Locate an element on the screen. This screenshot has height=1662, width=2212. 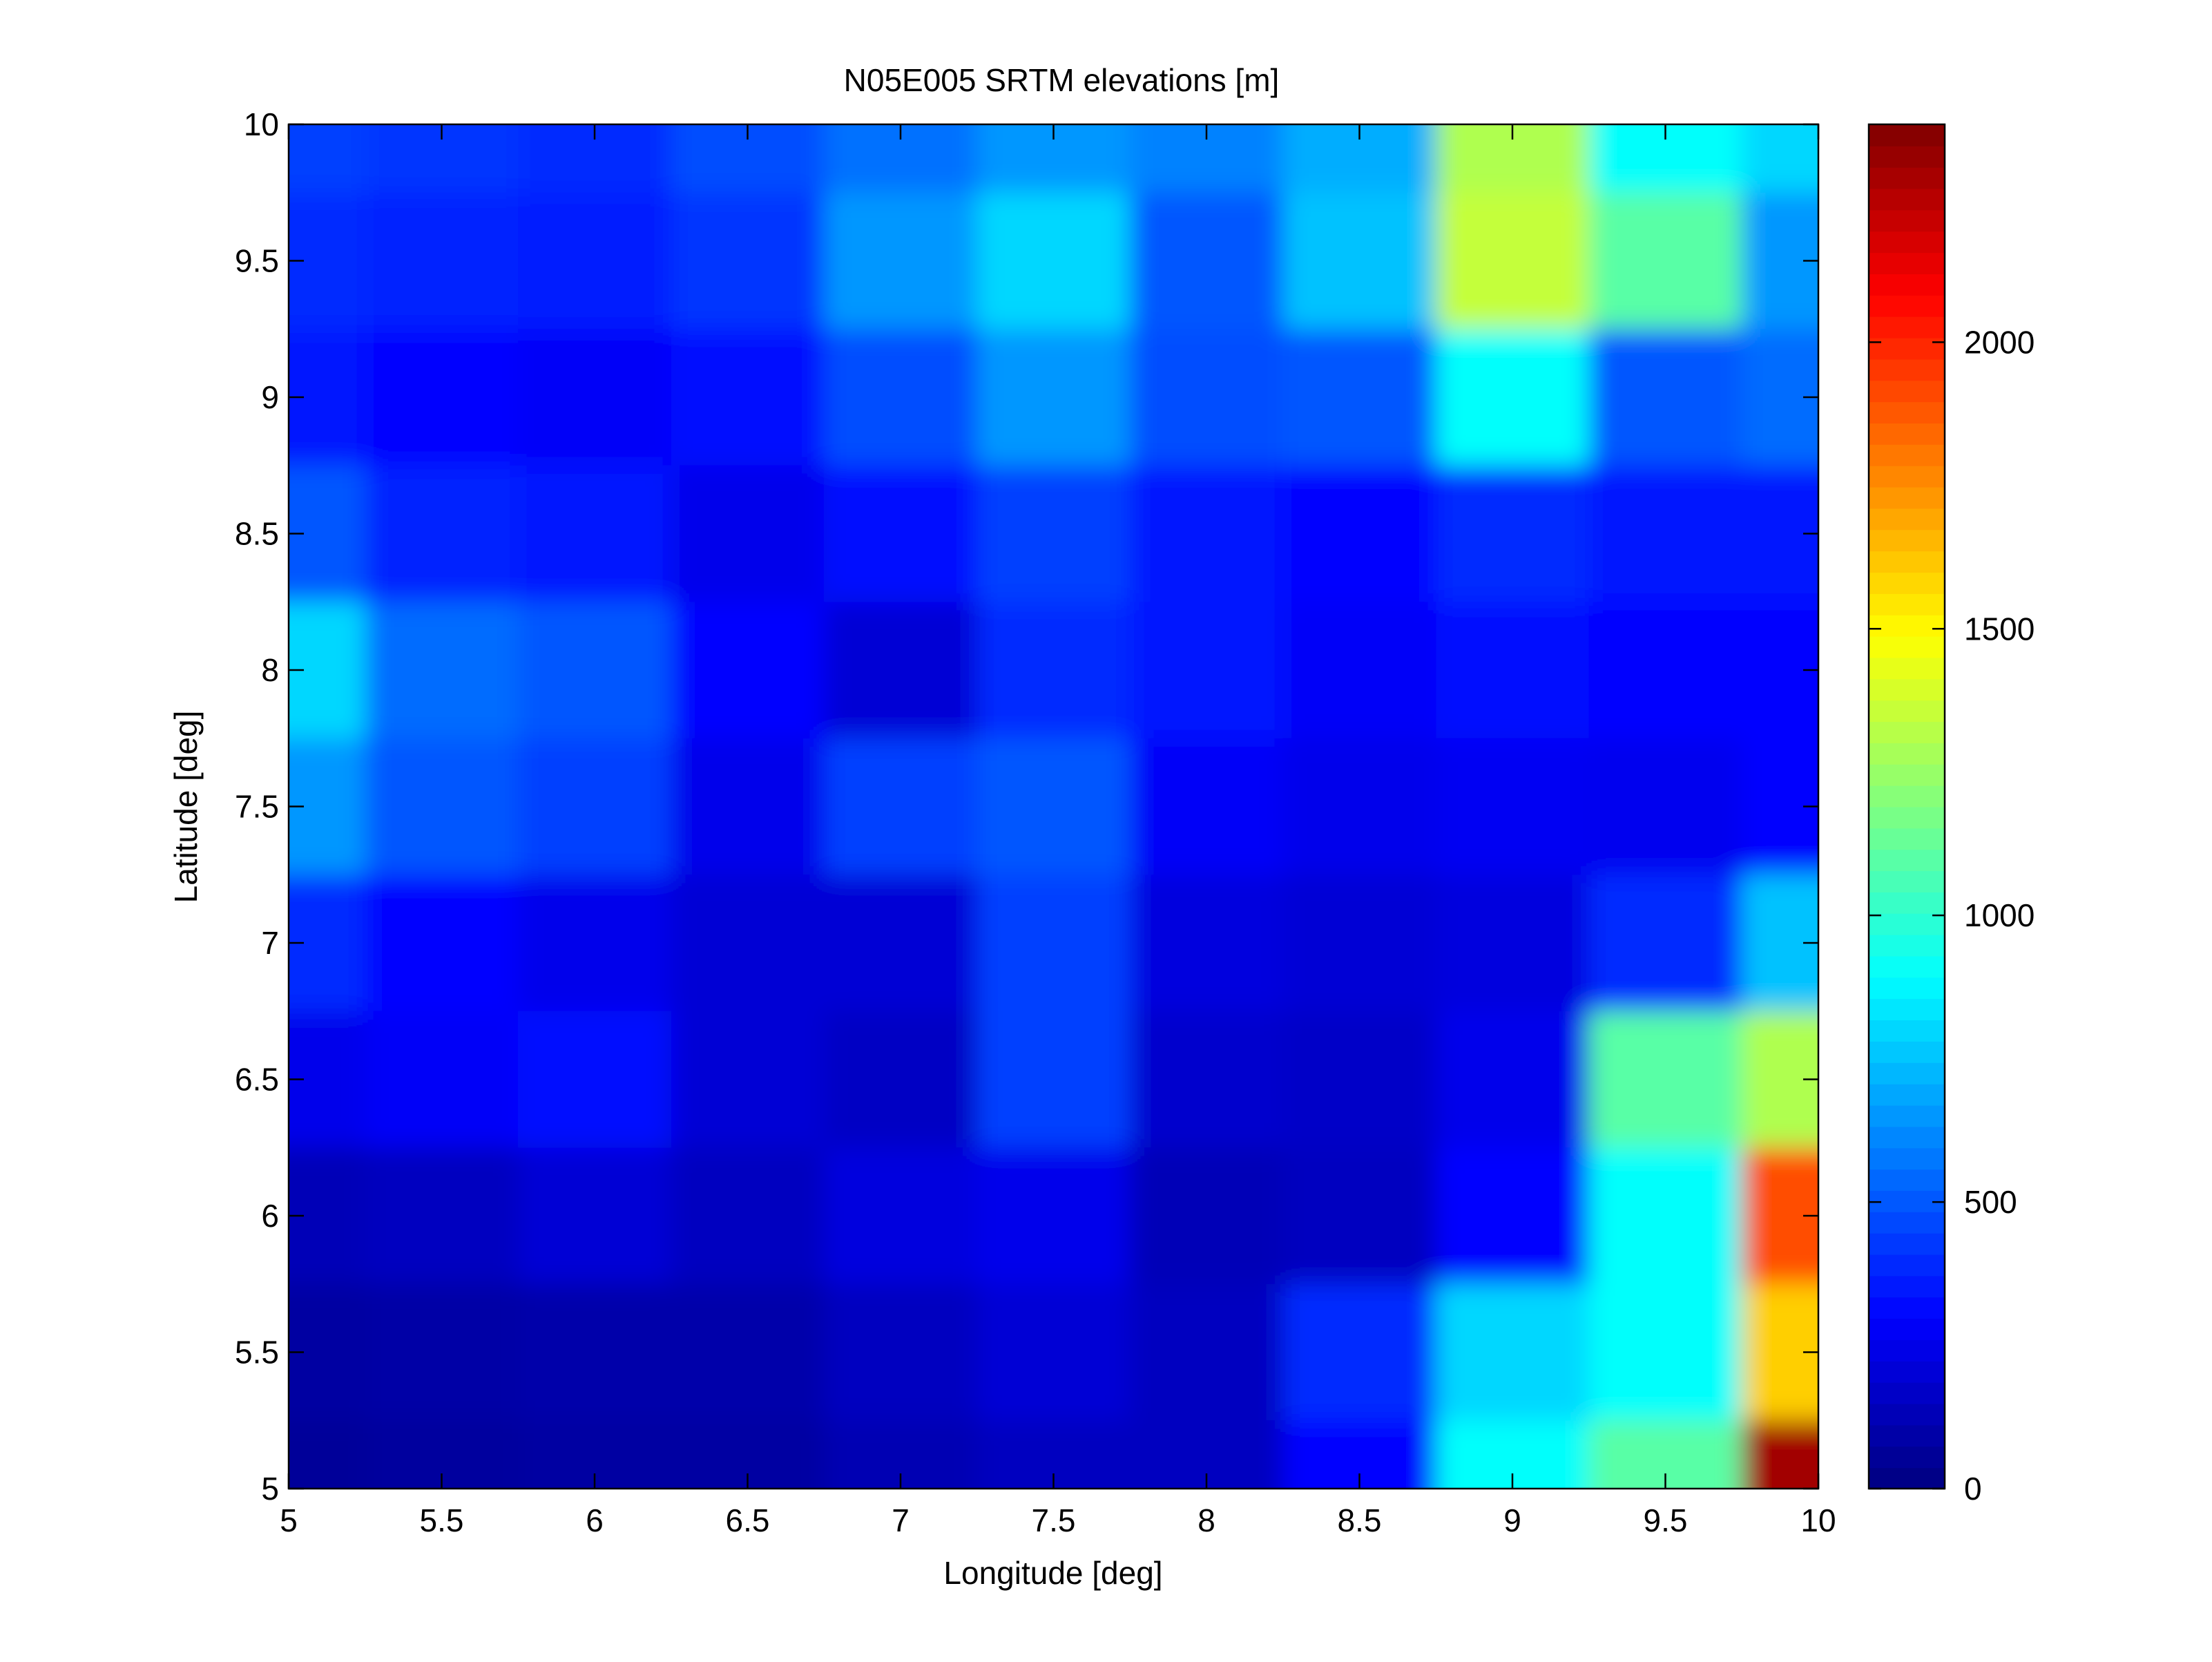
x-tick-label: 7 is located at coordinates (901, 1520).